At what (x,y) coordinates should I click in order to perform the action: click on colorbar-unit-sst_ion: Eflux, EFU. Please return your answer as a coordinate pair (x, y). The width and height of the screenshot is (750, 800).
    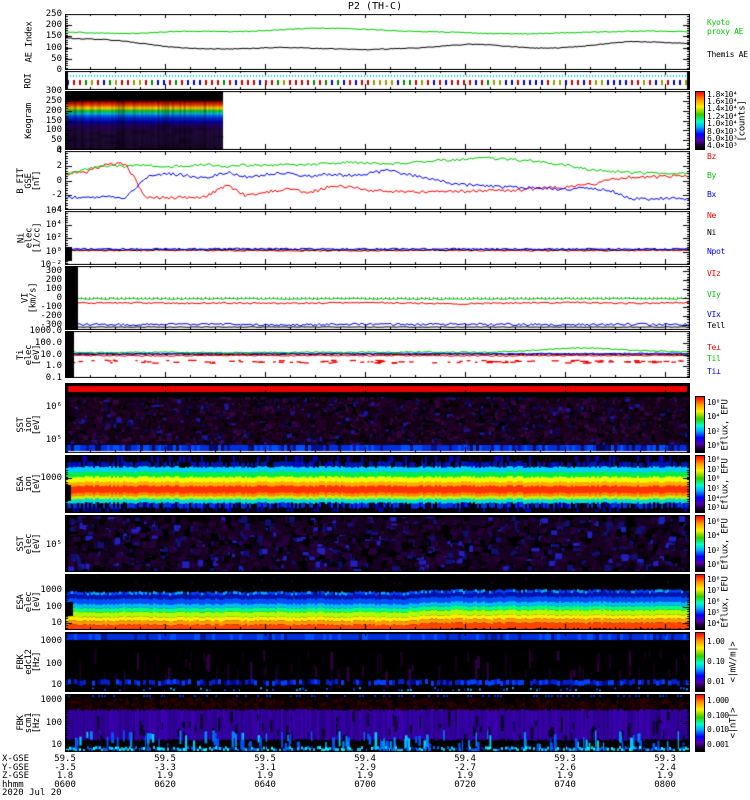
    Looking at the image, I should click on (726, 424).